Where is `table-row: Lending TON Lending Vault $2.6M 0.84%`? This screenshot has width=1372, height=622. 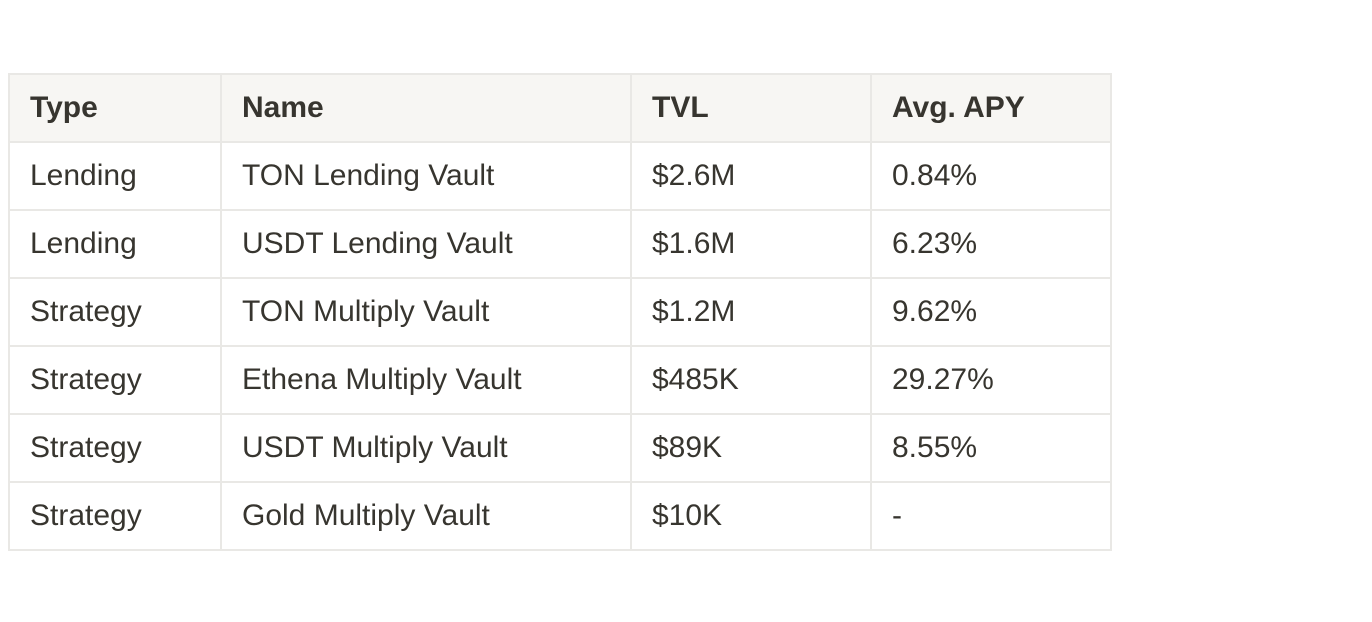
table-row: Lending TON Lending Vault $2.6M 0.84% is located at coordinates (560, 176).